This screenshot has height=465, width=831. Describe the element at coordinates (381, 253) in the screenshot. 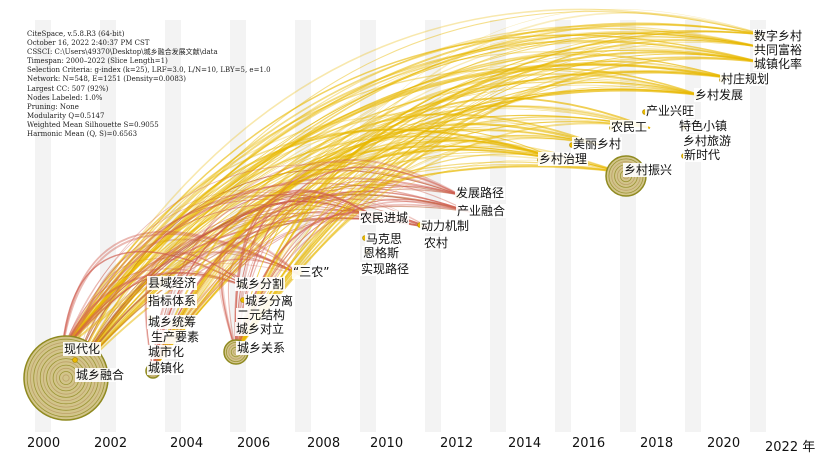

I see `keyword-label: 恩格斯` at that location.